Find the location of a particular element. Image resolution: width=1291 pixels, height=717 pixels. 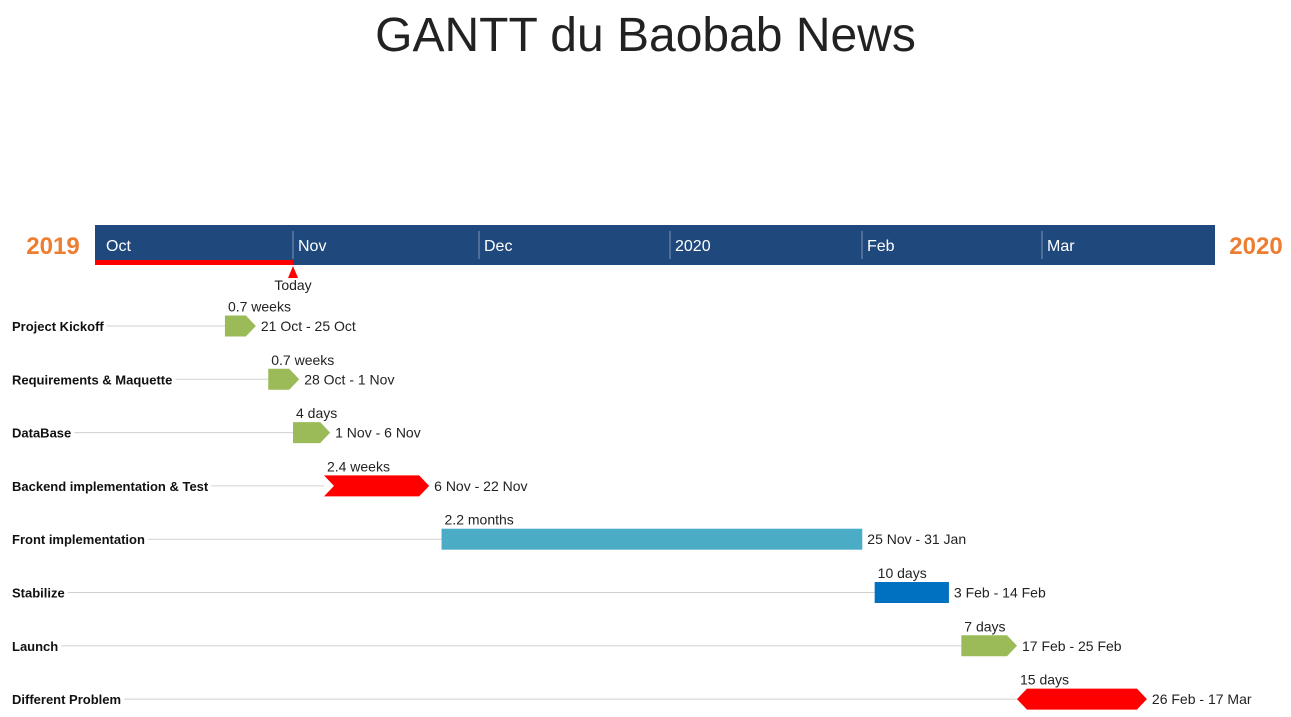

end-year-label: 2020 is located at coordinates (1255, 246).